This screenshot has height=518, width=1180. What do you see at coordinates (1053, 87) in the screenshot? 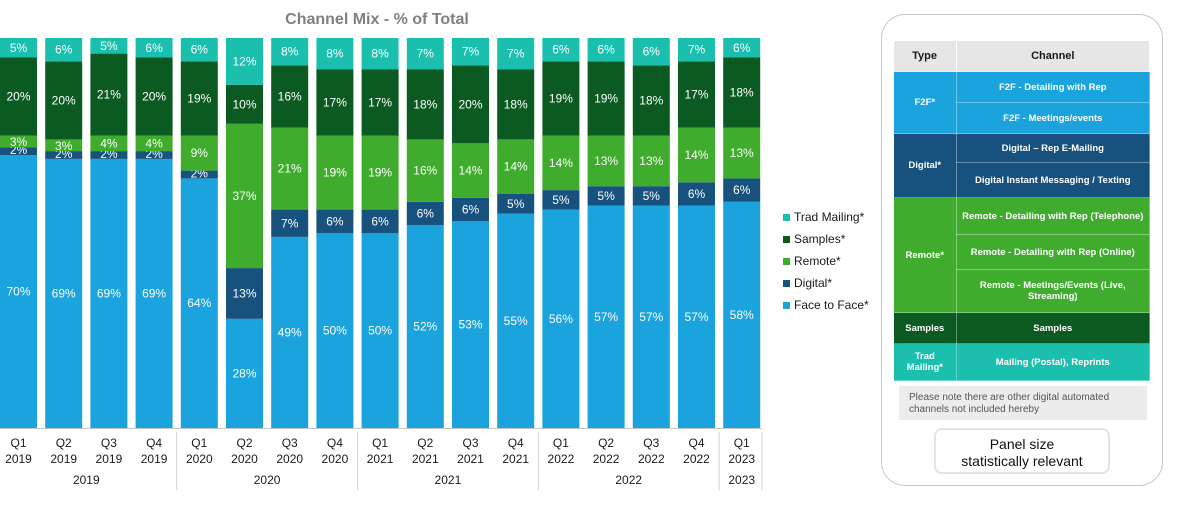
I see `channel-cell: F2F - Detailing with Rep` at bounding box center [1053, 87].